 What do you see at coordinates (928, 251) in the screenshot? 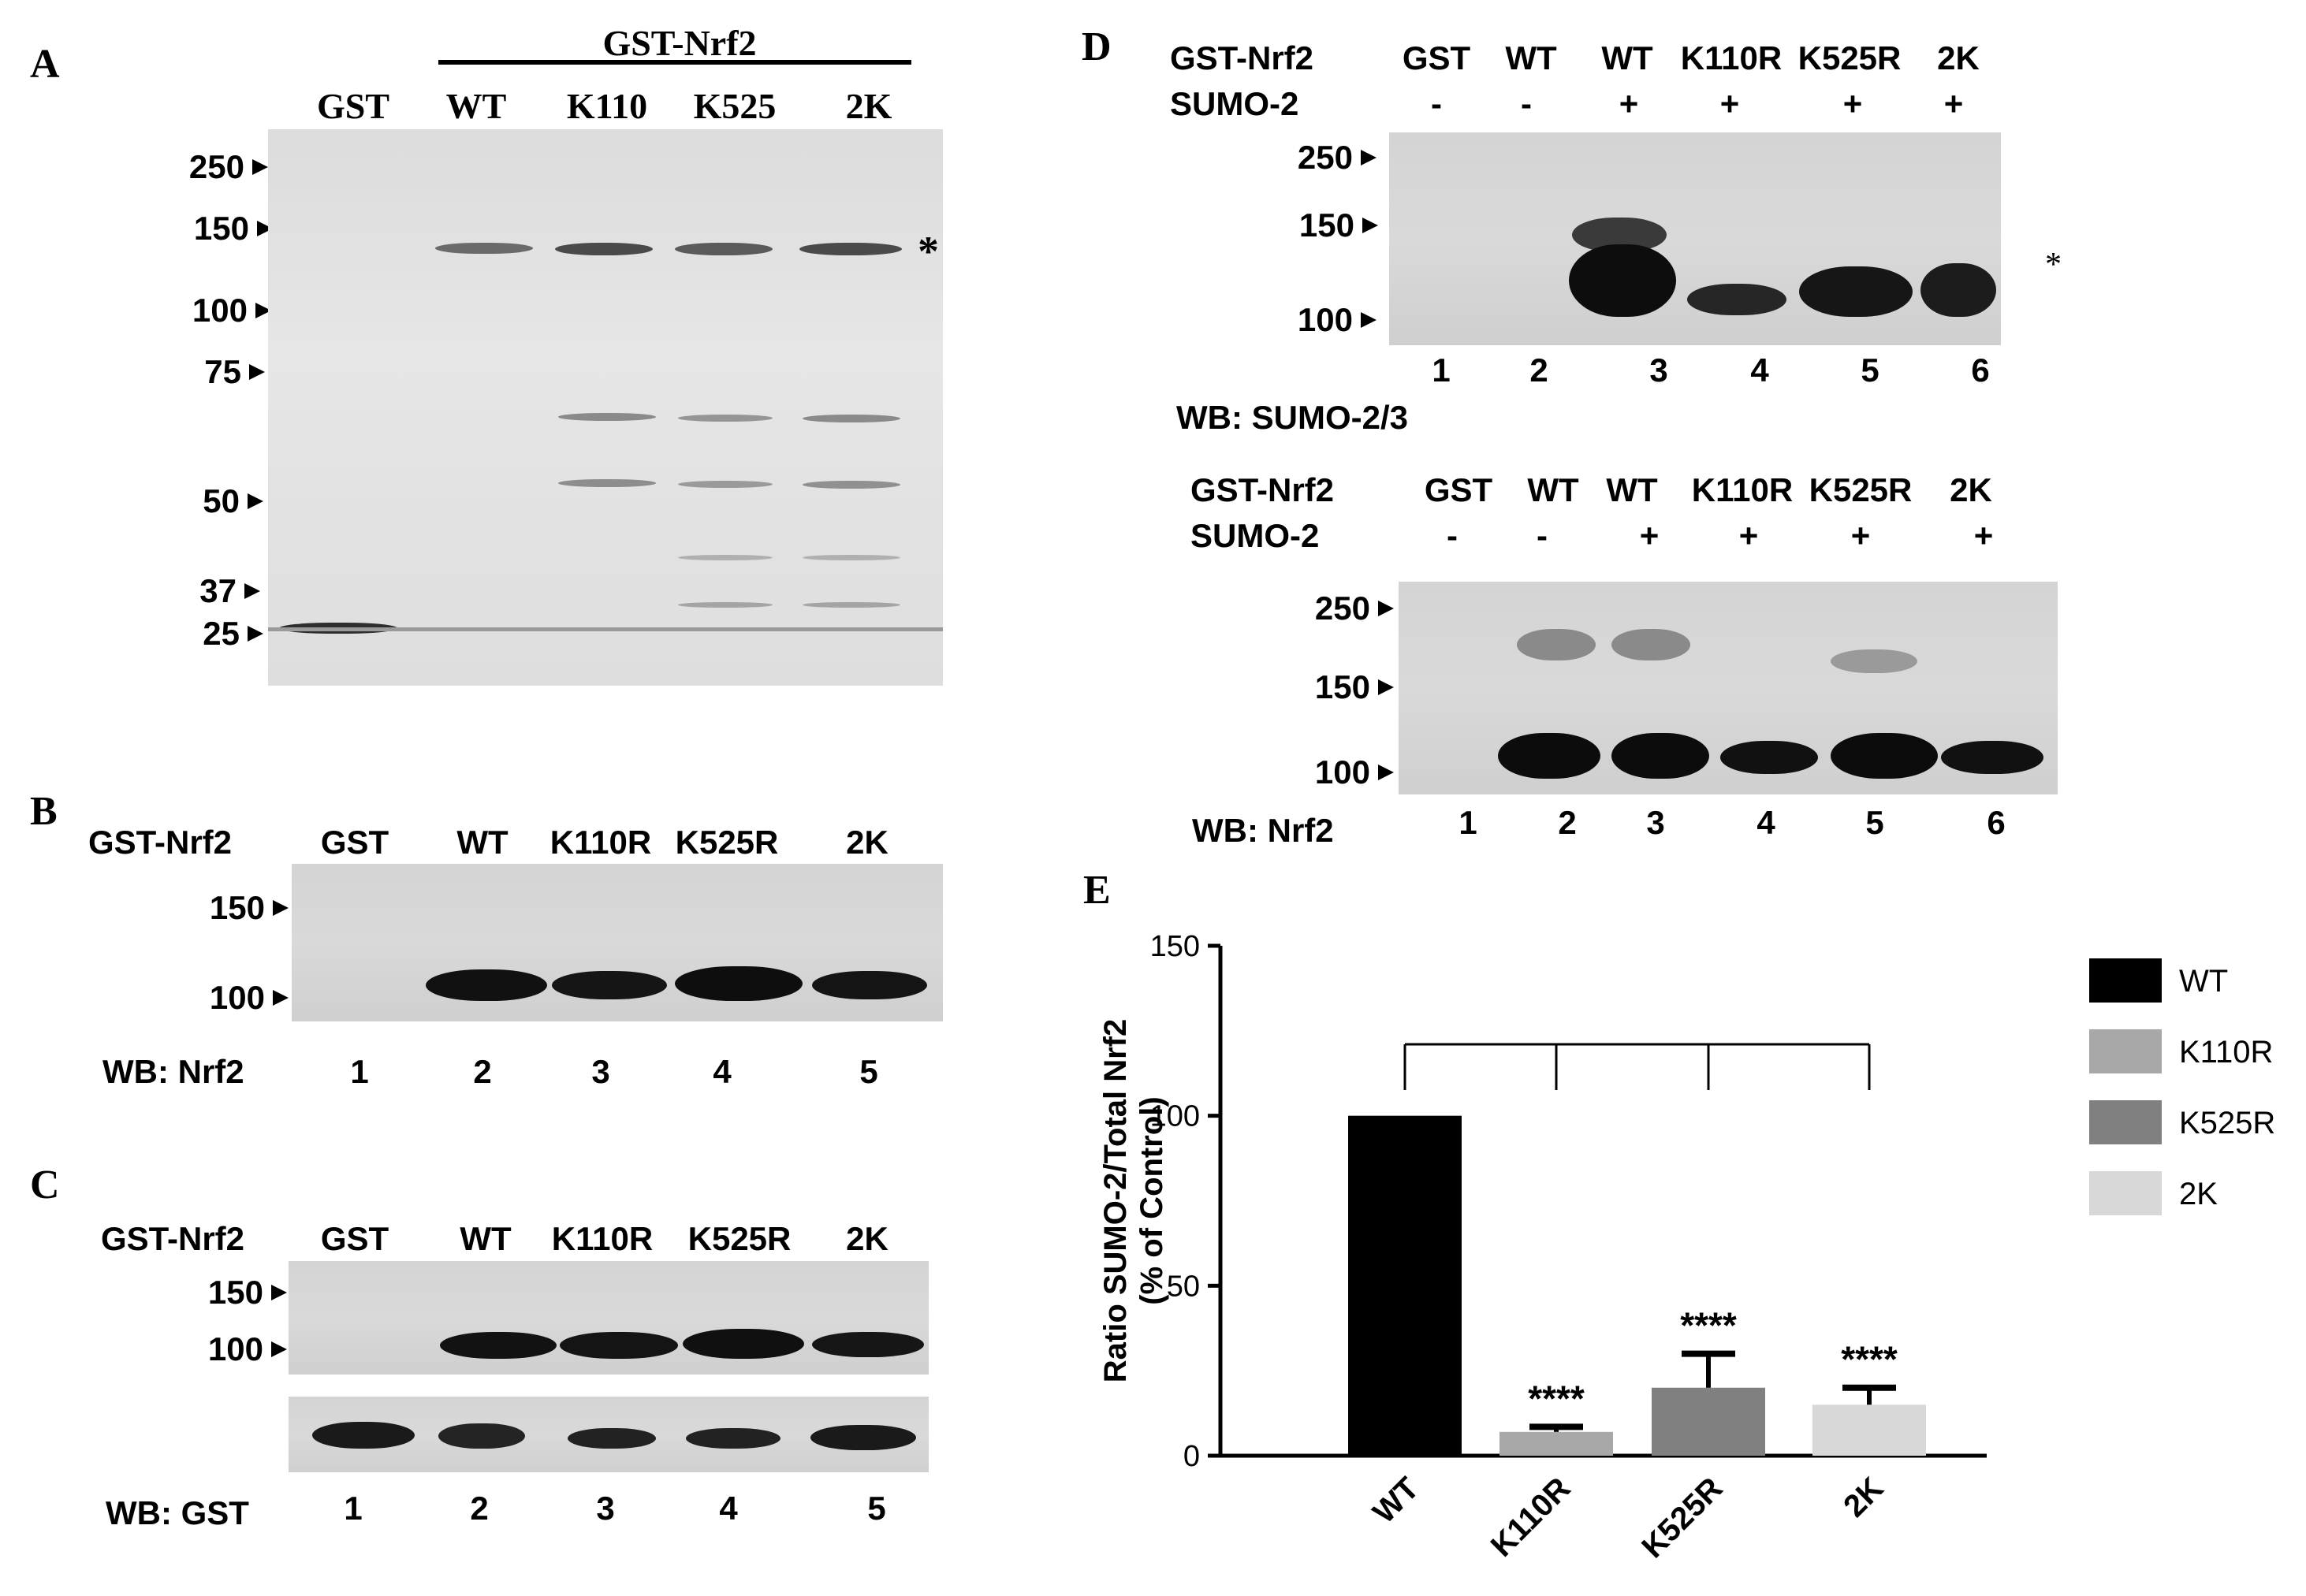
I see `panel-a-asterisk: *` at bounding box center [928, 251].